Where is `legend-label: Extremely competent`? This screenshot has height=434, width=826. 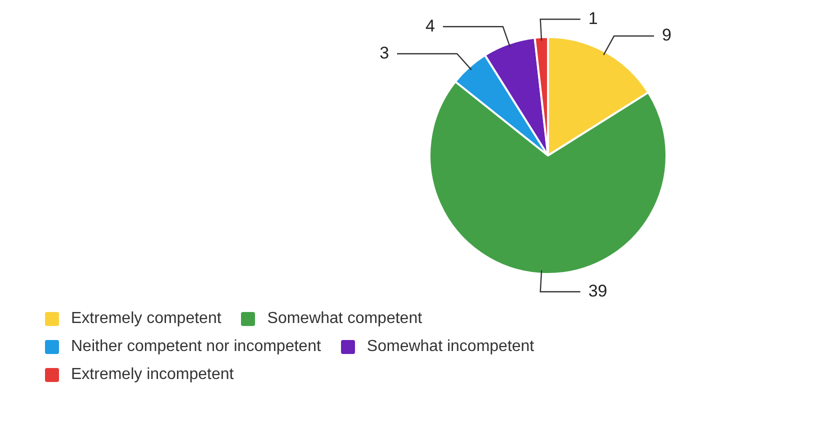 legend-label: Extremely competent is located at coordinates (146, 319).